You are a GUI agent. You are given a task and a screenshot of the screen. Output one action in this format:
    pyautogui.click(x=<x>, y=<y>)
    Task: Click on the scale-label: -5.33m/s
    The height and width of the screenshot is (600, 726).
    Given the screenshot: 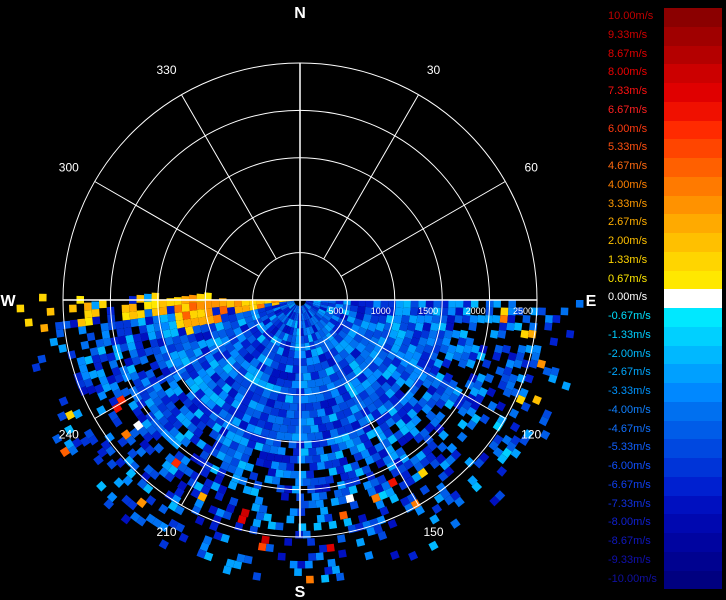 What is the action you would take?
    pyautogui.click(x=629, y=447)
    